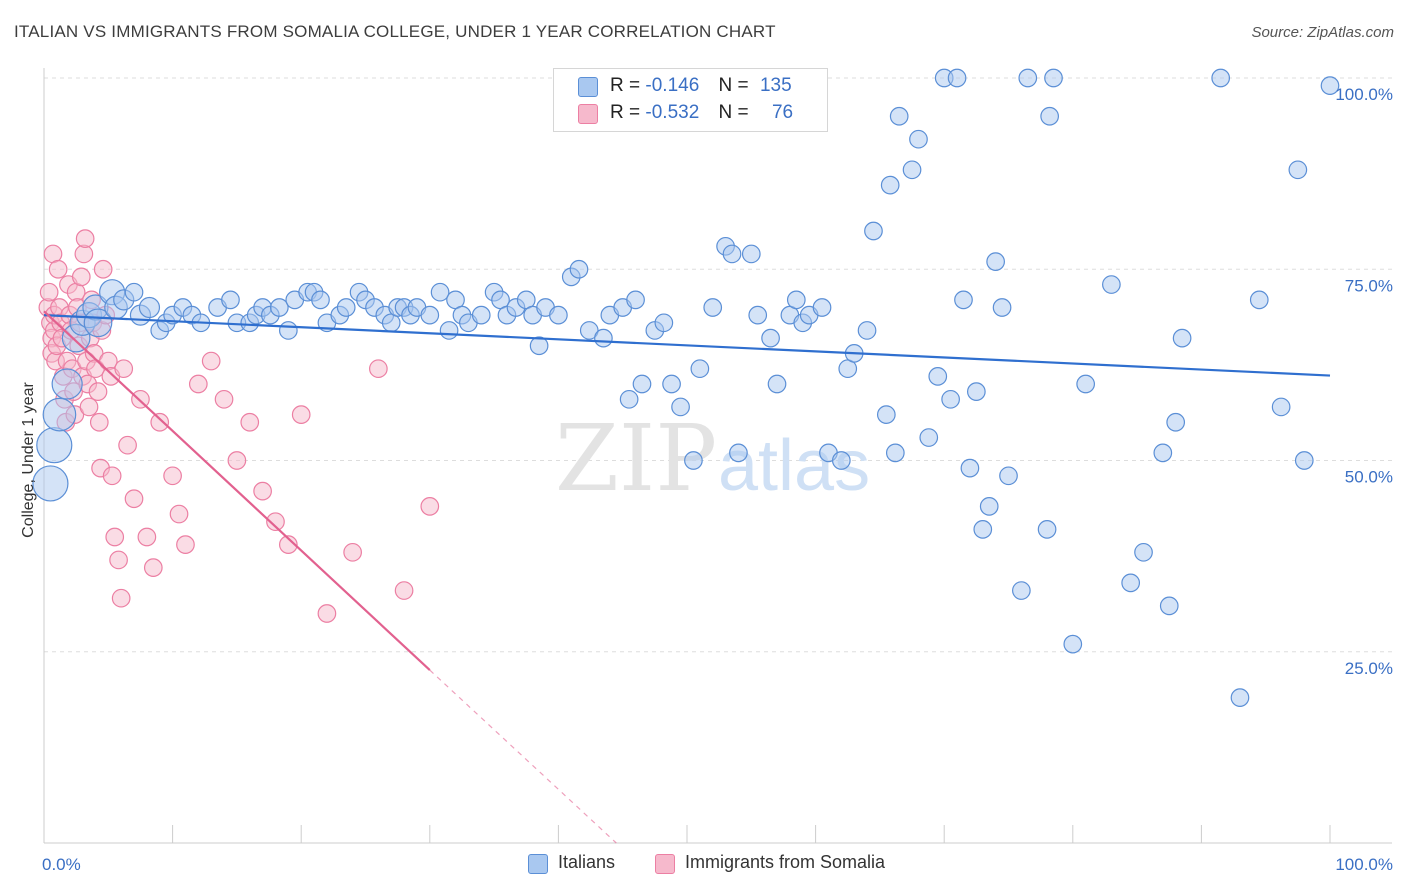 This screenshot has width=1406, height=892. I want to click on y-axis-title: College, Under 1 year, so click(28, 460).